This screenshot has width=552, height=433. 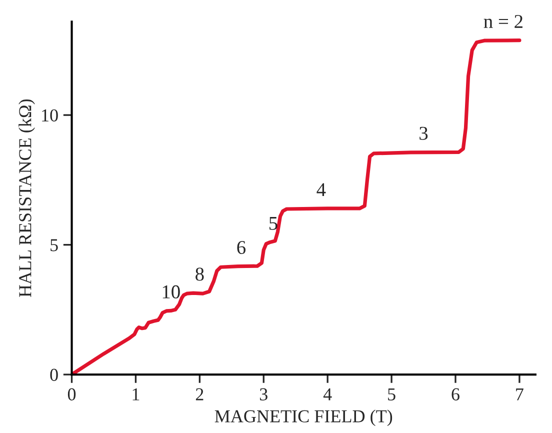 I want to click on y-tick-label: 0, so click(x=54, y=374).